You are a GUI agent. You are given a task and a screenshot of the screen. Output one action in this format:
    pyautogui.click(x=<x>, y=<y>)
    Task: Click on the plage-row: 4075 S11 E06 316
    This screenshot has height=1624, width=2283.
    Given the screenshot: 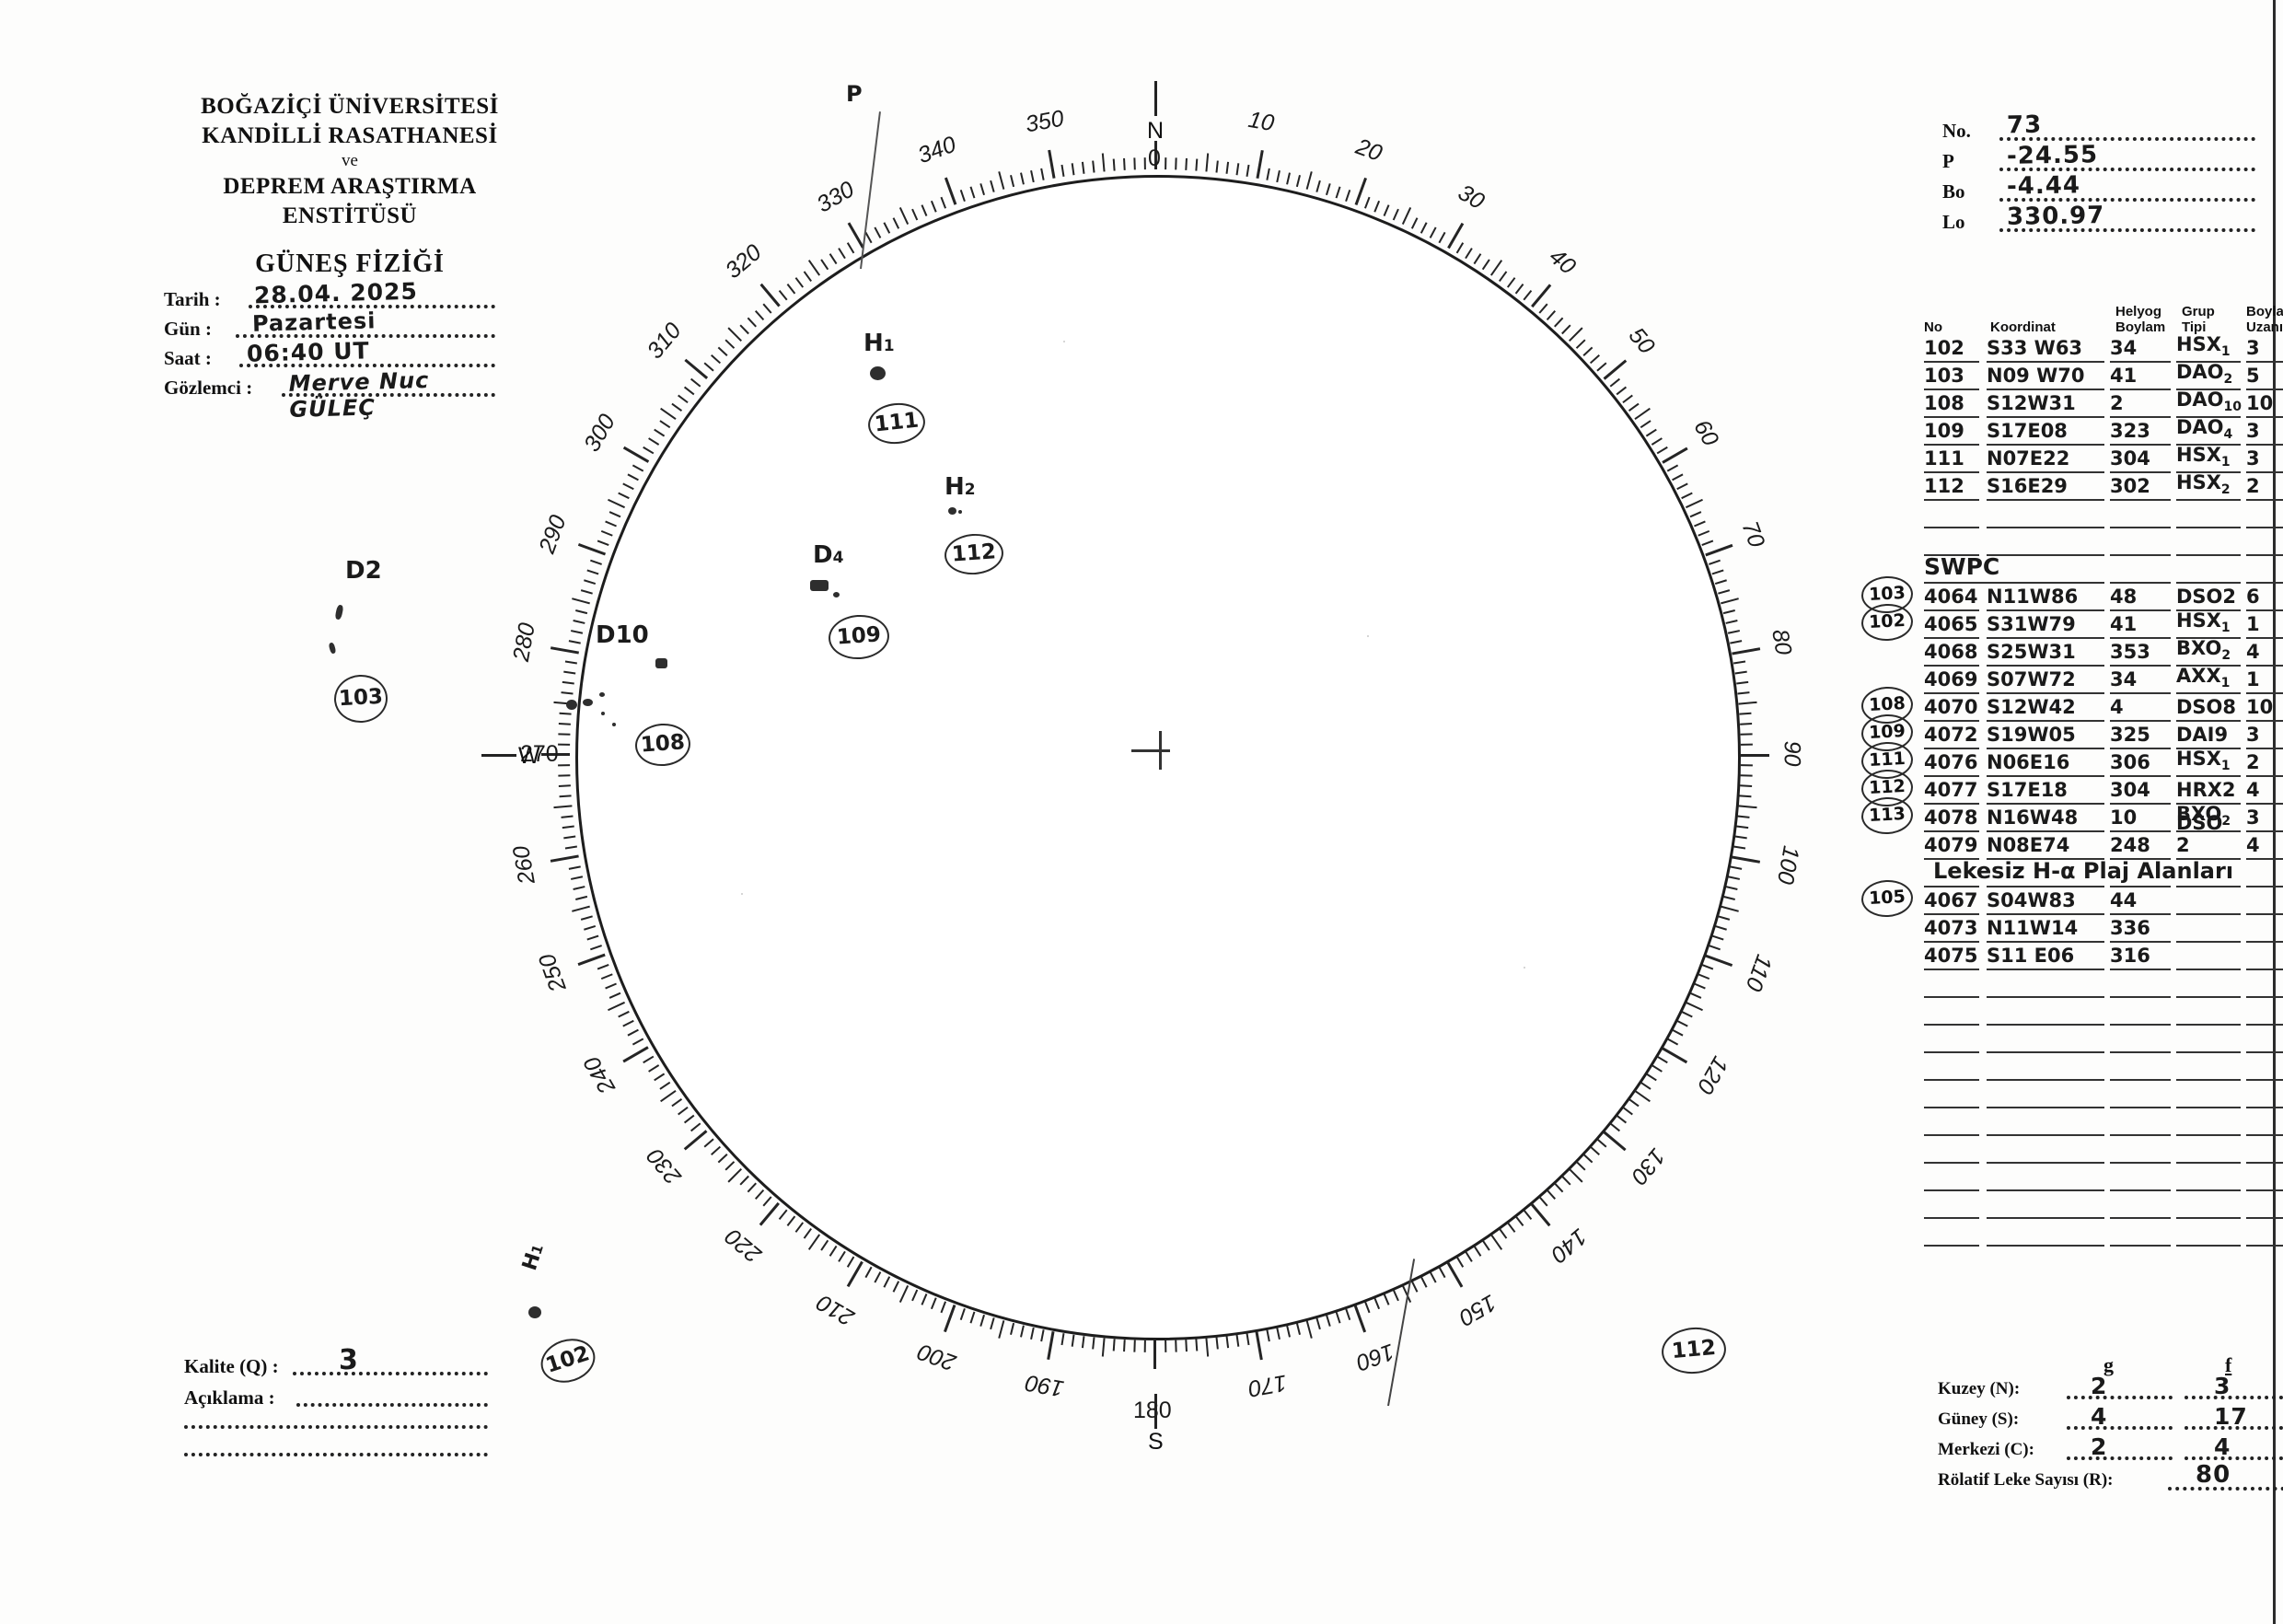 What is the action you would take?
    pyautogui.click(x=2104, y=956)
    